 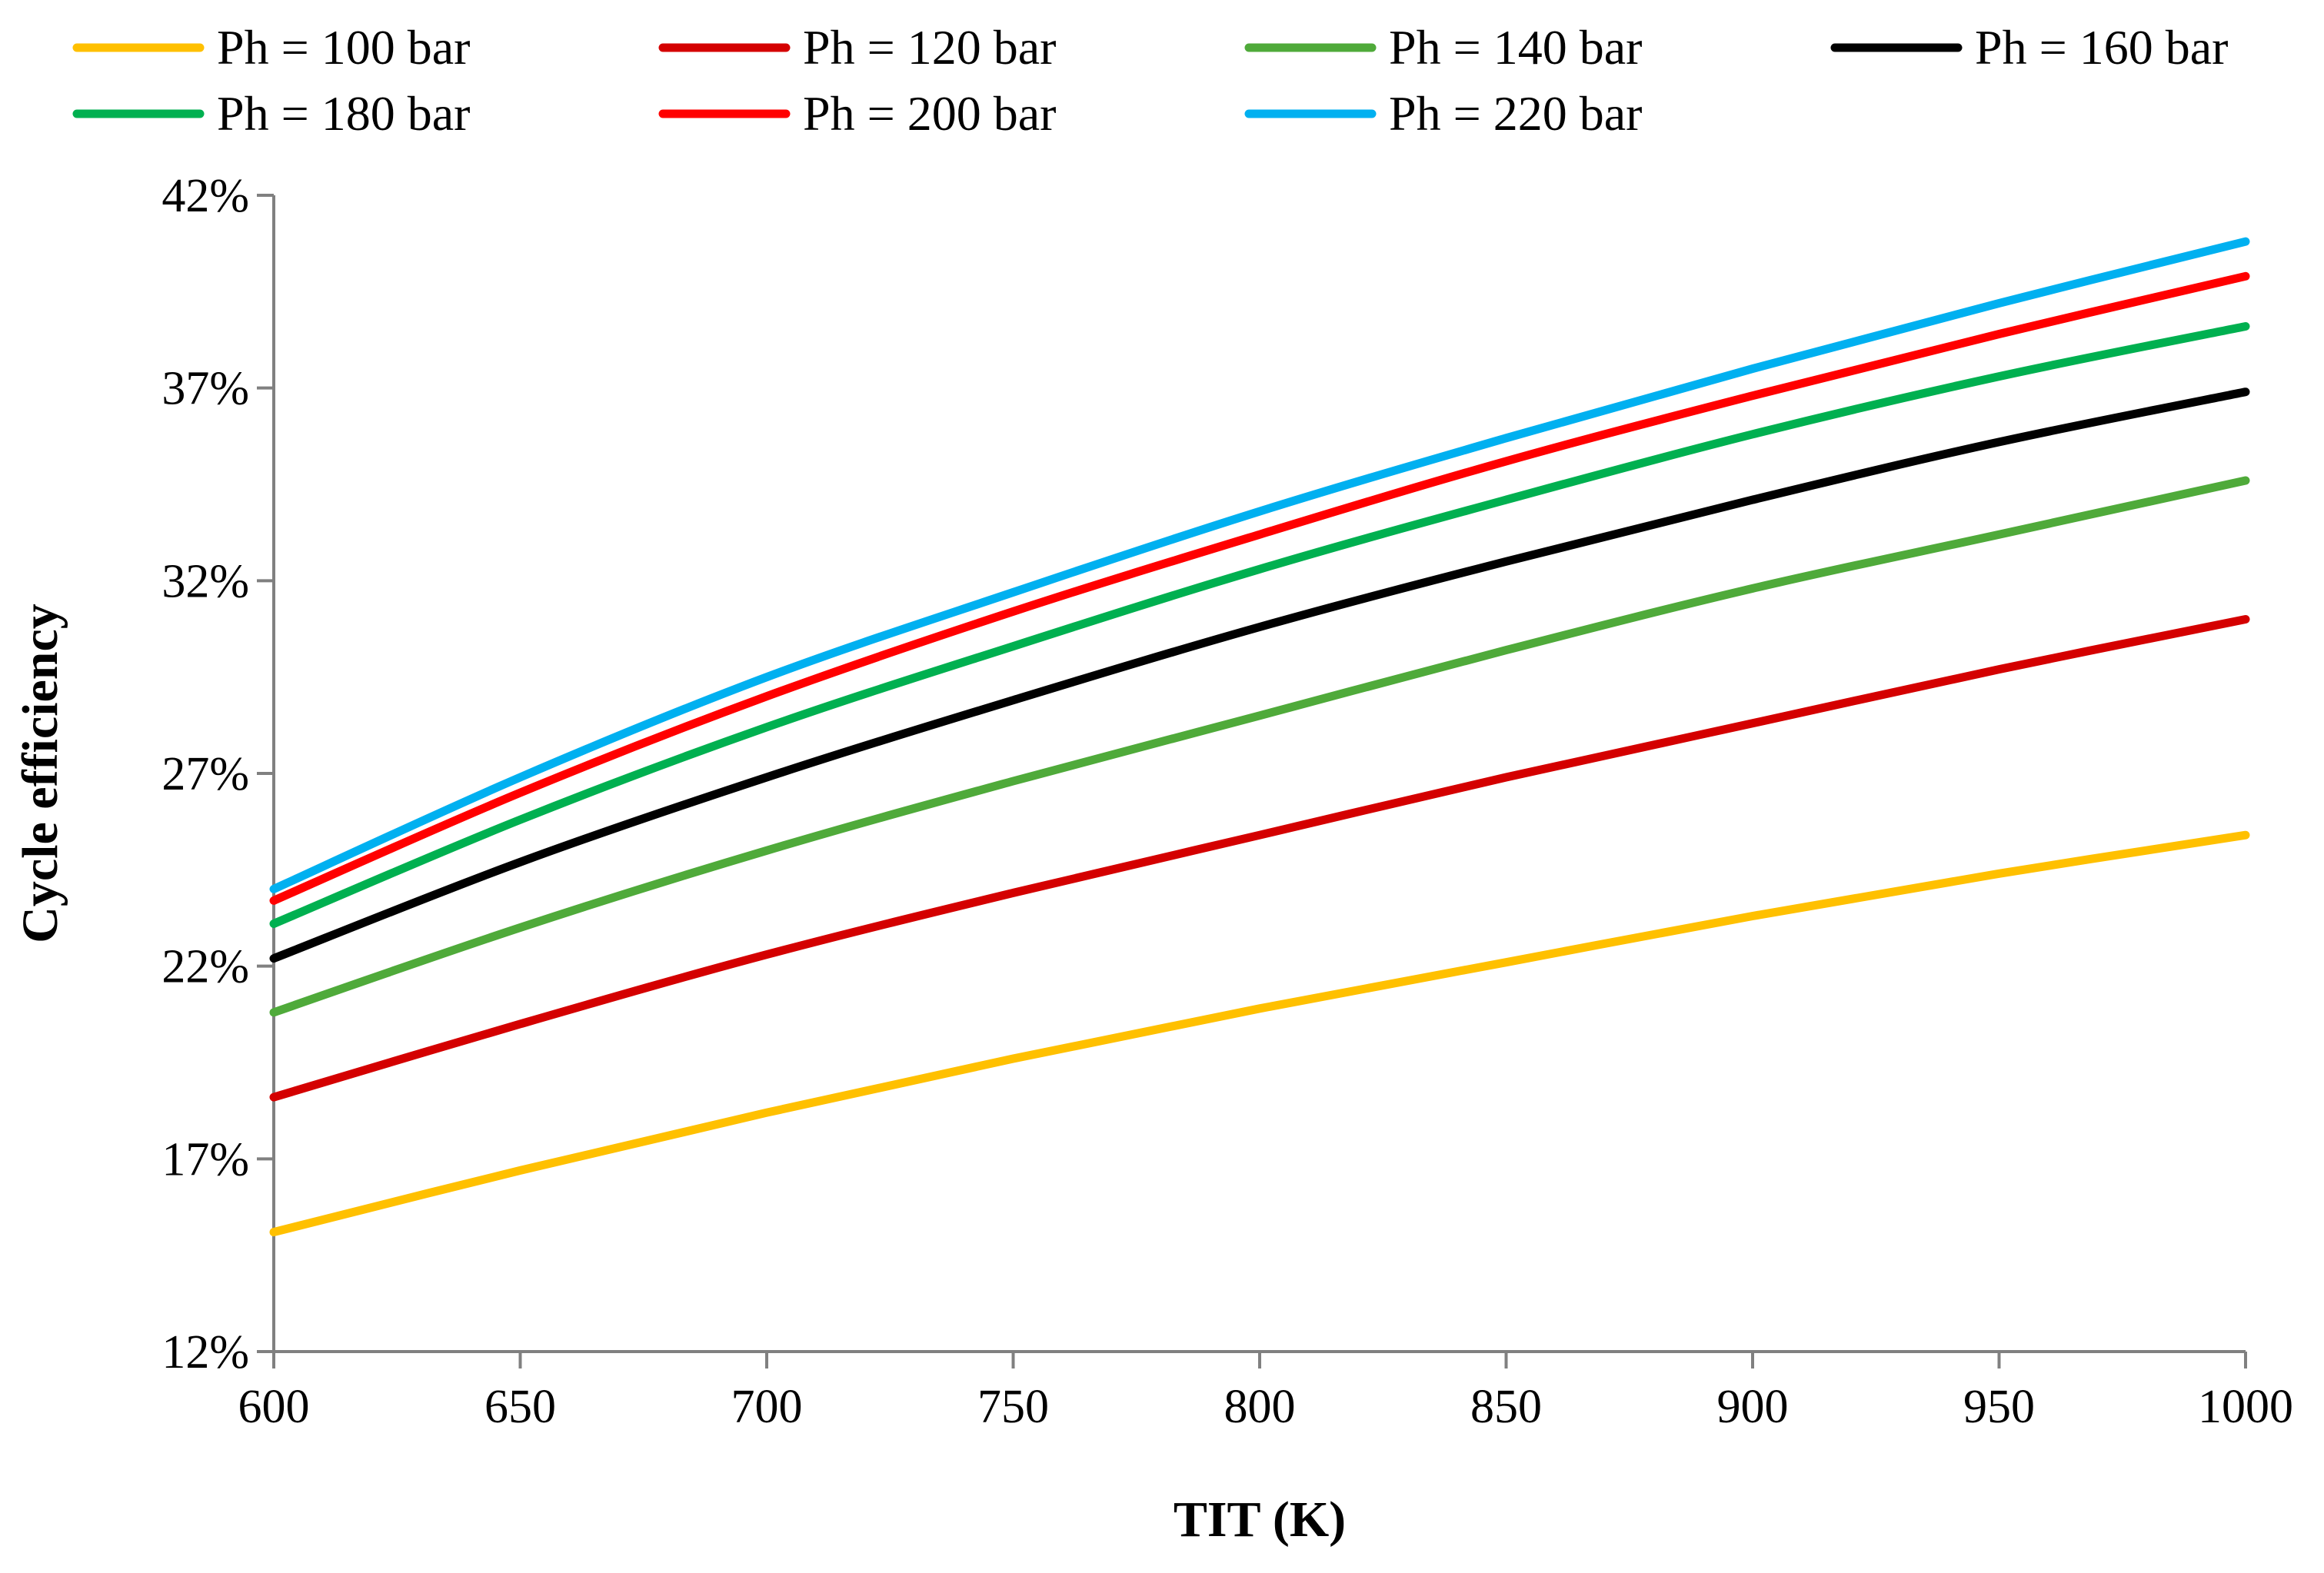 What do you see at coordinates (1999, 1407) in the screenshot?
I see `x-tick-label: 950` at bounding box center [1999, 1407].